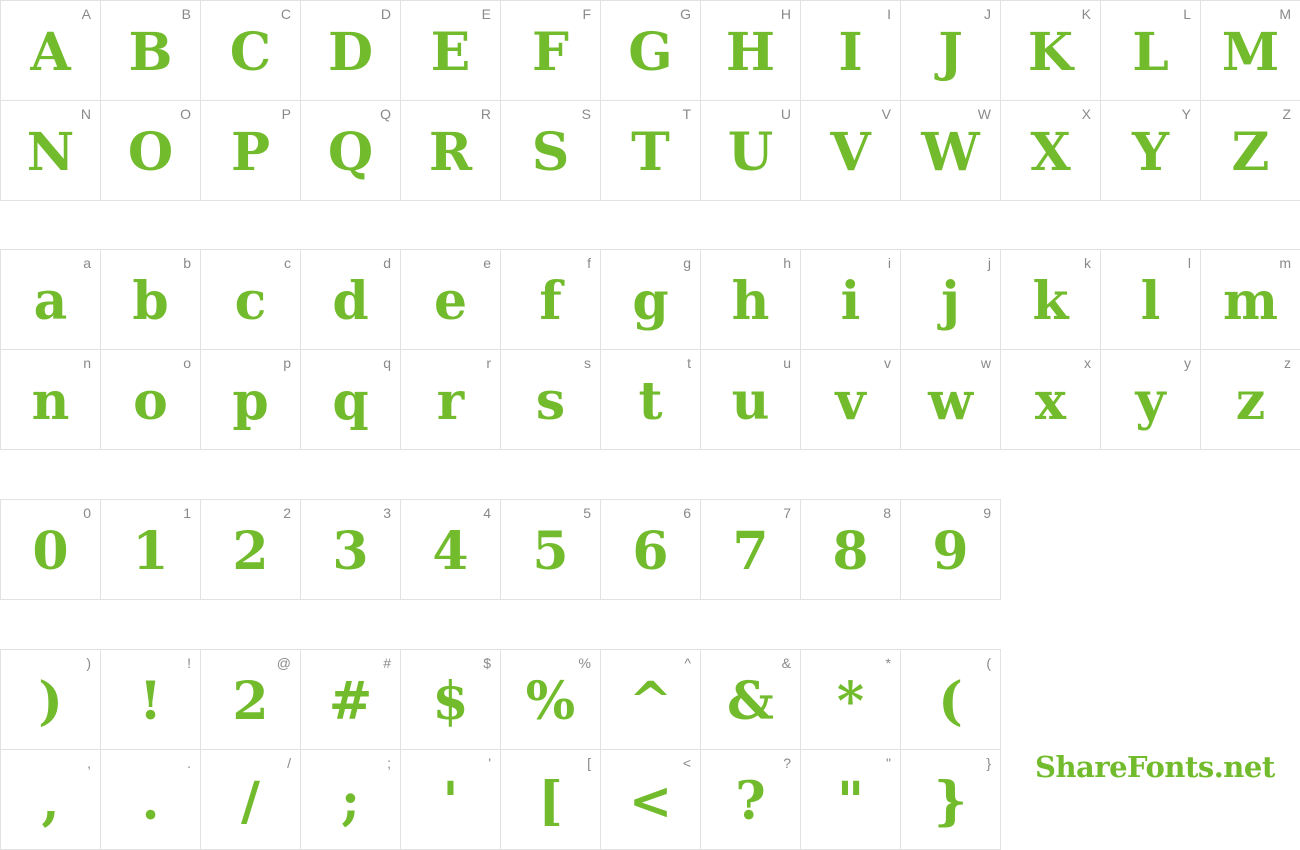  I want to click on glyph-sample: *, so click(850, 701).